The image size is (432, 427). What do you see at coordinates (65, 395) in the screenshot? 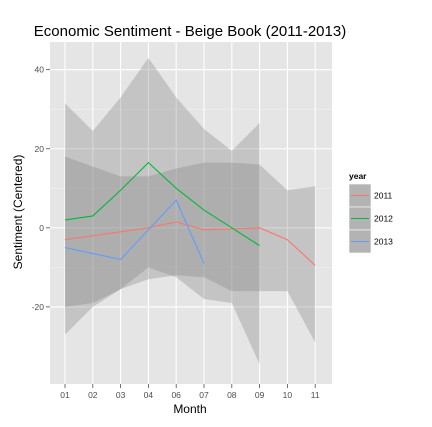
I see `x-tick-label: 01` at bounding box center [65, 395].